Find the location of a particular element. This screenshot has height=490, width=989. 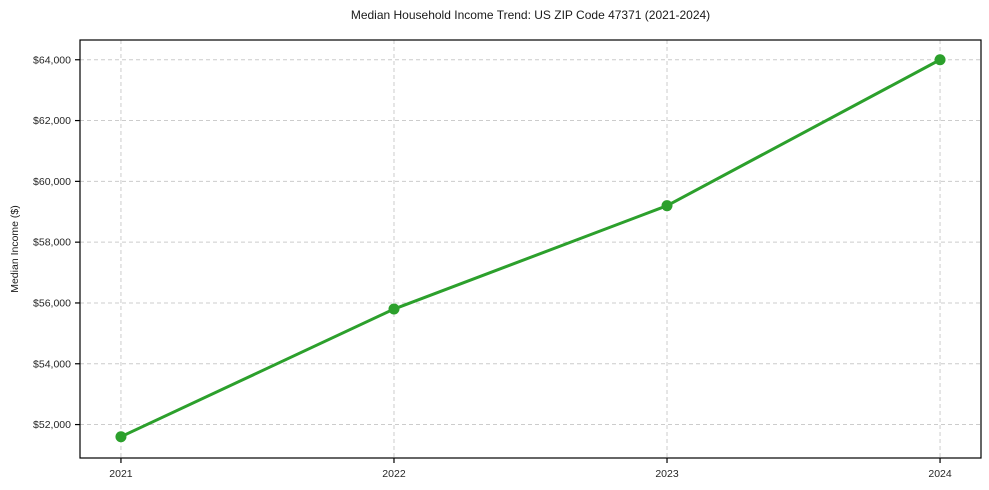

x-tick-label: 2023 is located at coordinates (667, 474).